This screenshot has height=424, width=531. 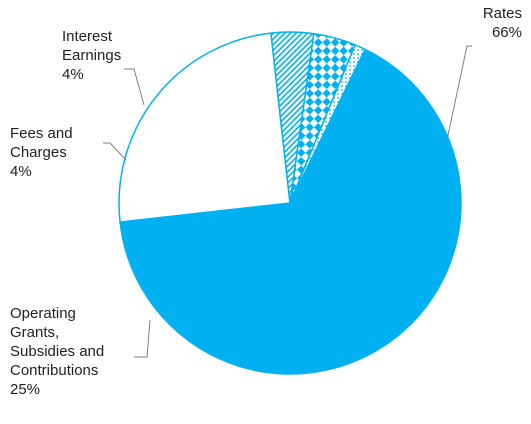 I want to click on slice-label-line-1: Contributions, so click(x=54, y=370).